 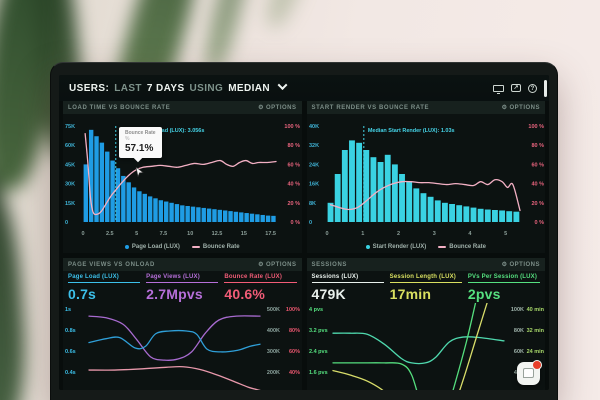 What do you see at coordinates (119, 107) in the screenshot?
I see `panel-title: LOAD TIME VS BOUNCE RATE` at bounding box center [119, 107].